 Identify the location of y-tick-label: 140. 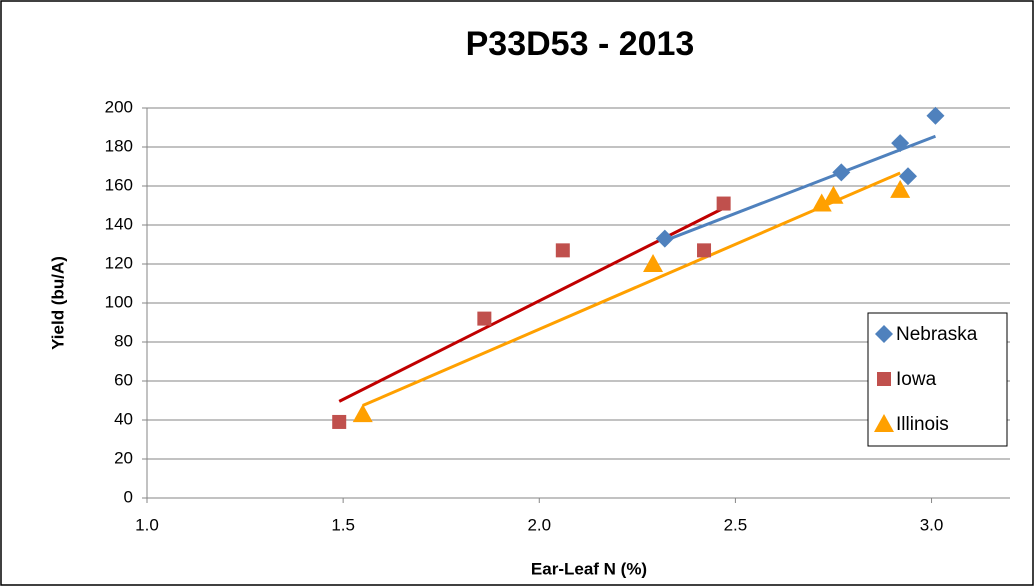
(119, 223).